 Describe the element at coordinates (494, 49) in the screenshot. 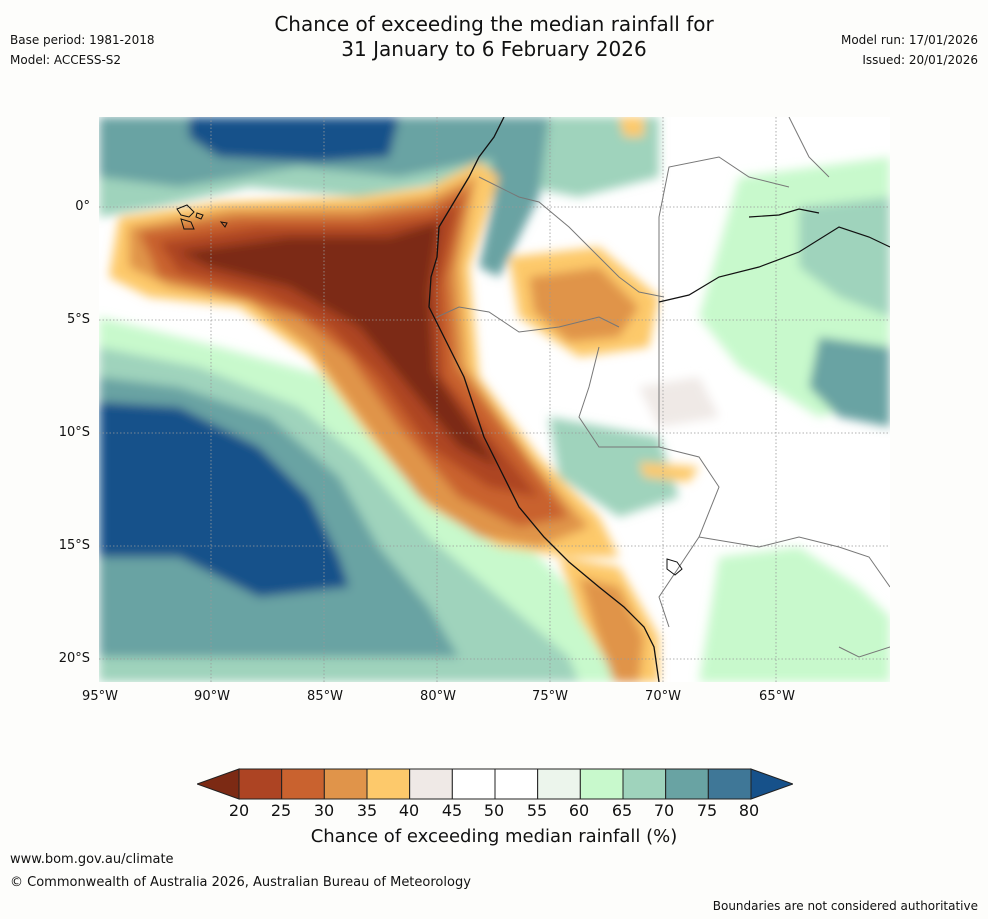

I see `title-line-2: 31 January to 6 February 2026` at that location.